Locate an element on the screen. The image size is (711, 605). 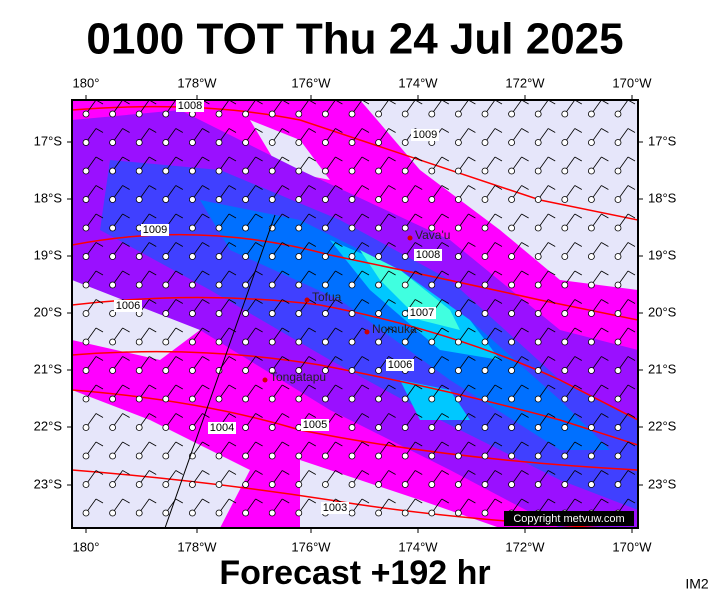
lat-label: 22°S is located at coordinates (662, 425).